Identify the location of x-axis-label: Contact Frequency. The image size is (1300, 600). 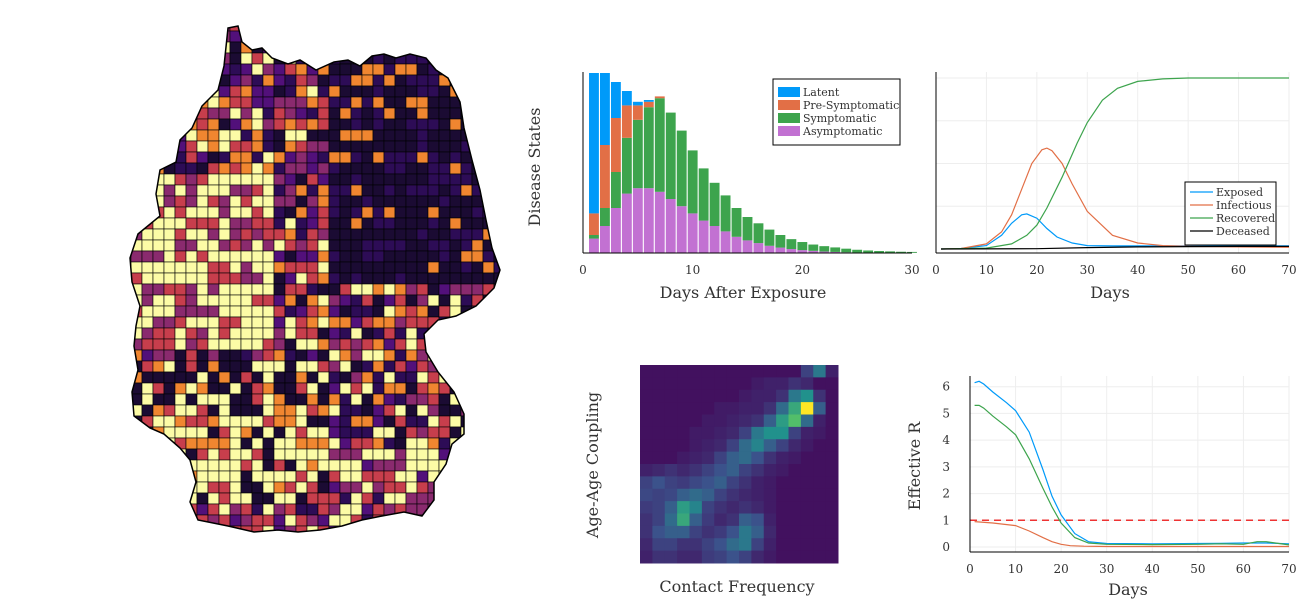
(736, 586).